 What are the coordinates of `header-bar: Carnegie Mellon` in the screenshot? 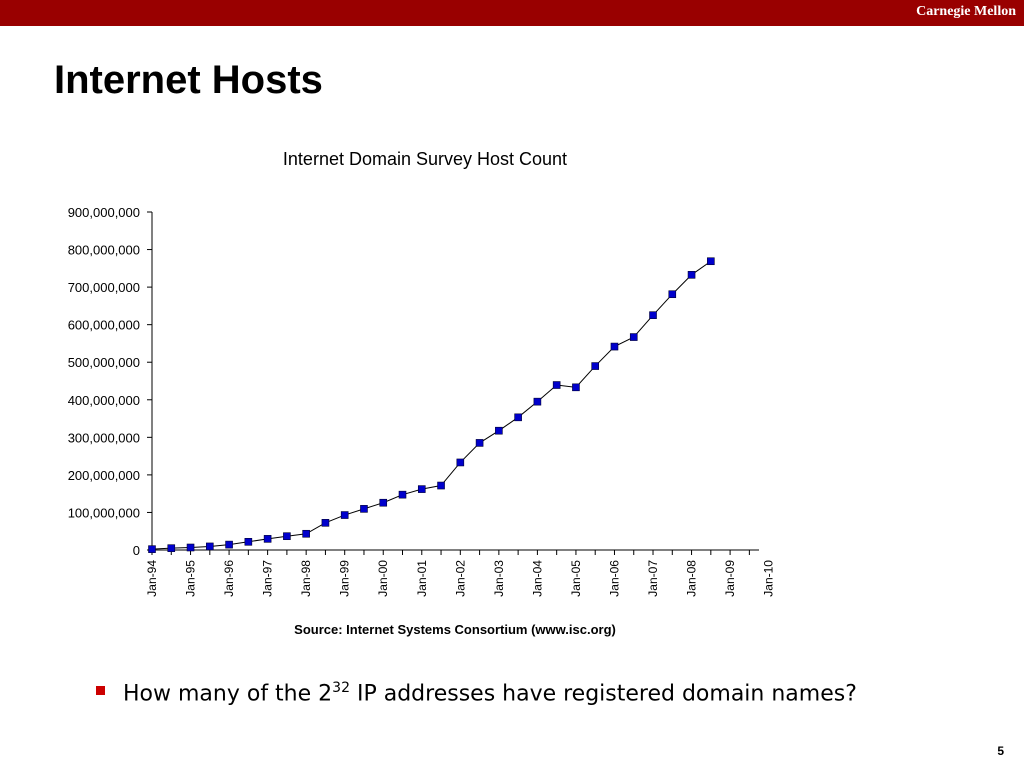 It's located at (512, 13).